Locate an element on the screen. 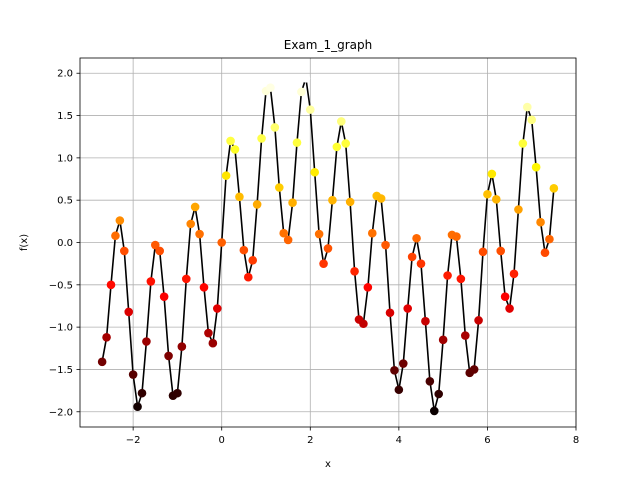  y-tick-label: −0.5 is located at coordinates (61, 285).